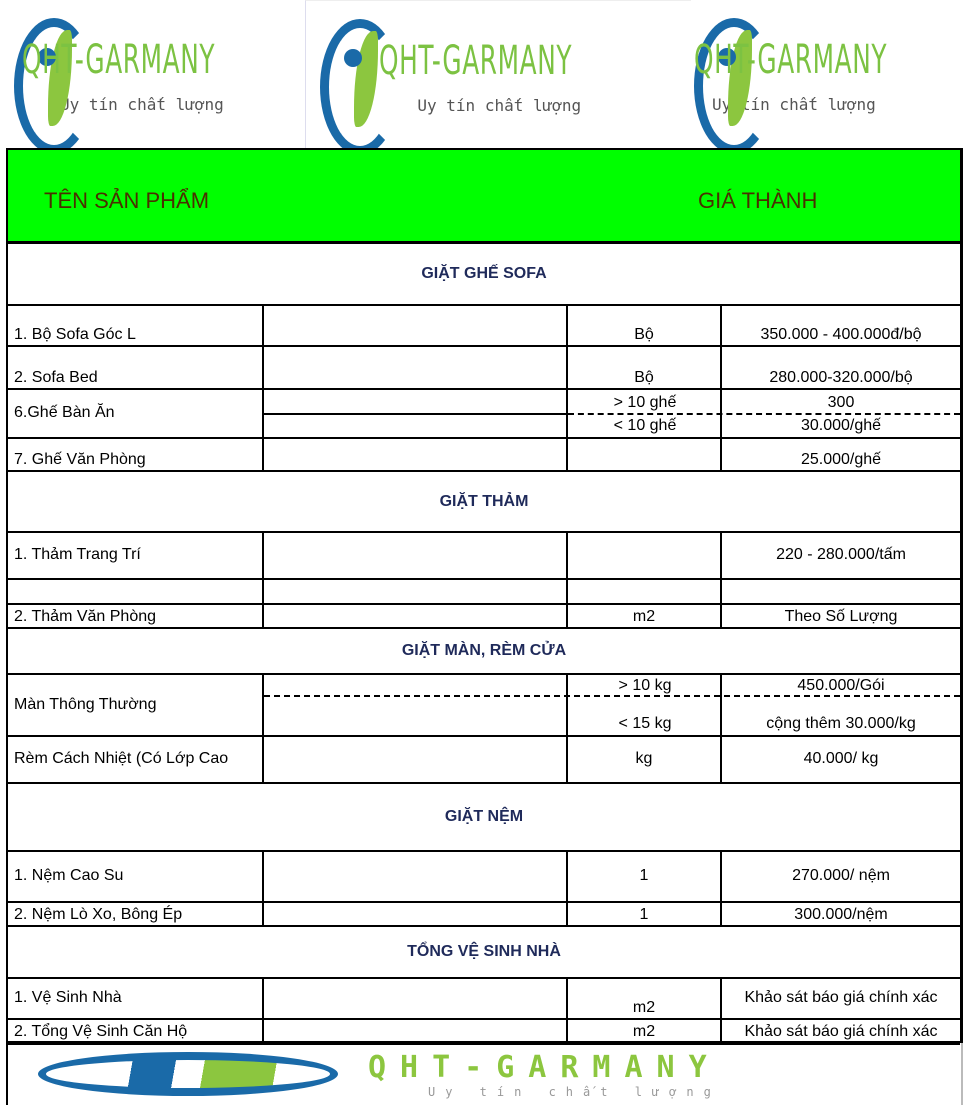  What do you see at coordinates (484, 953) in the screenshot?
I see `section-title: TỔNG VỆ SINH NHÀ` at bounding box center [484, 953].